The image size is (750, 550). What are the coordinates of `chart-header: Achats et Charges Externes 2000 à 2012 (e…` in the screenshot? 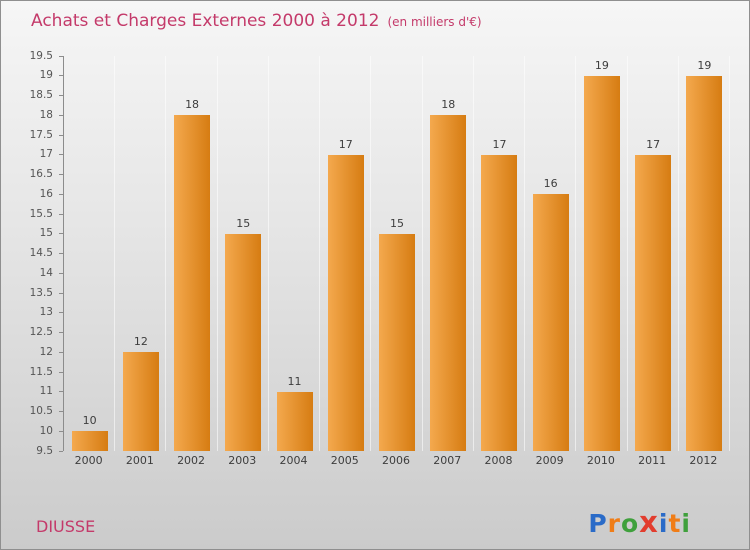 It's located at (256, 21).